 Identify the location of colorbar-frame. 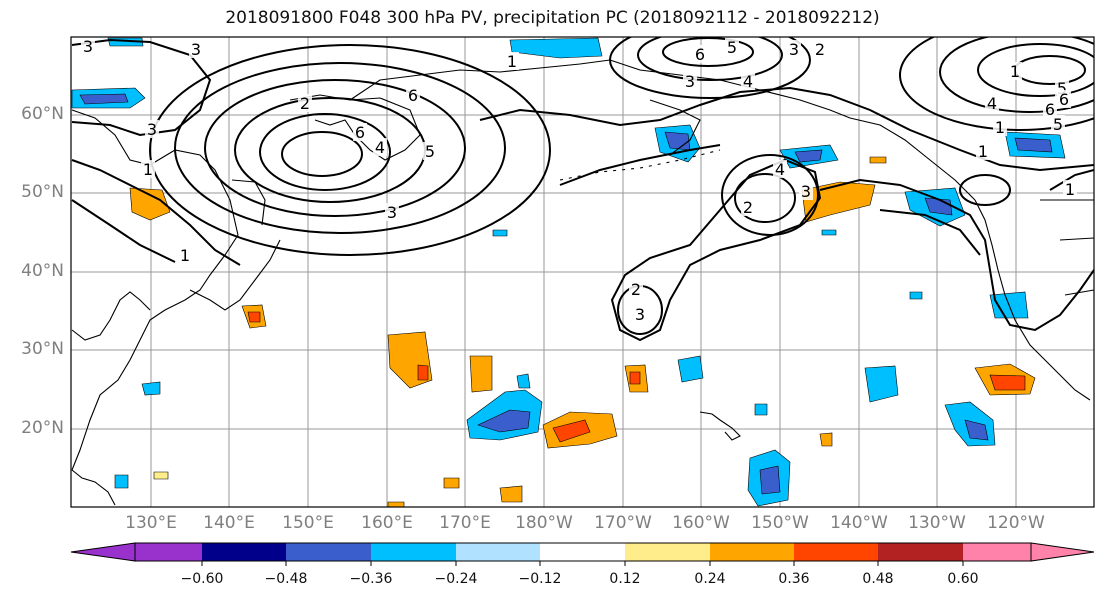
(583, 552).